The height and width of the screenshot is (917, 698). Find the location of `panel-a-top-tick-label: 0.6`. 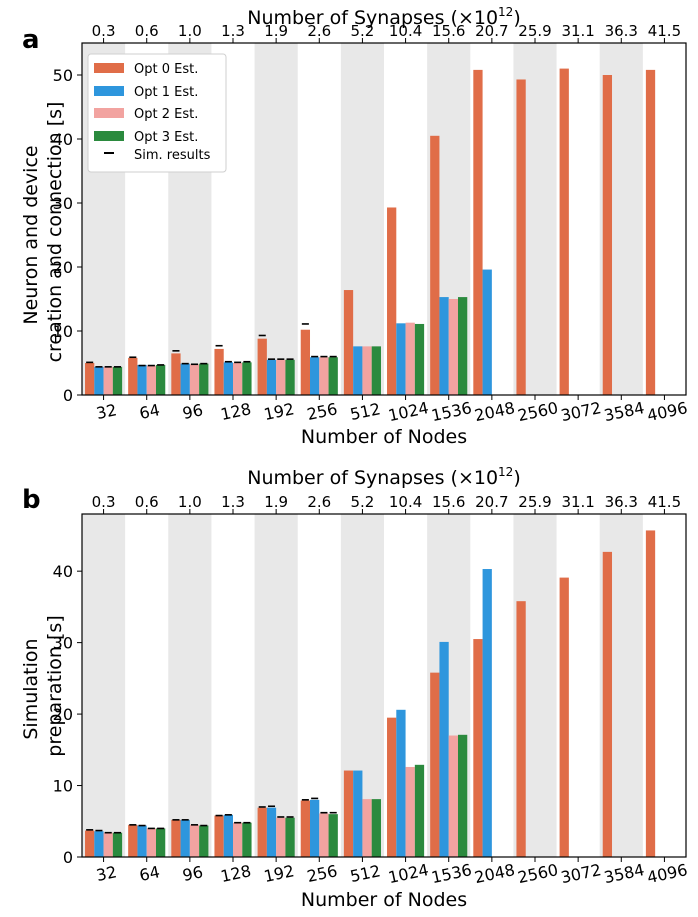

panel-a-top-tick-label: 0.6 is located at coordinates (147, 31).